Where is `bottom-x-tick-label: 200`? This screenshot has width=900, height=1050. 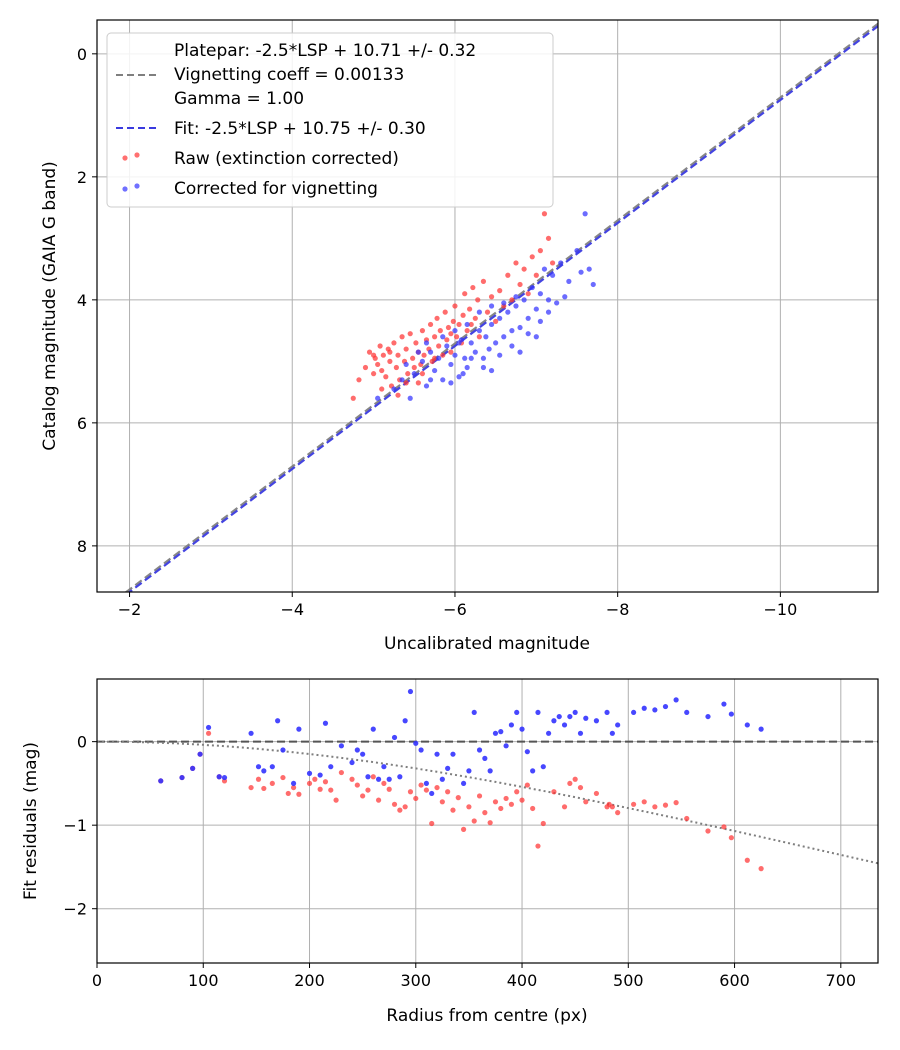
bottom-x-tick-label: 200 is located at coordinates (309, 980).